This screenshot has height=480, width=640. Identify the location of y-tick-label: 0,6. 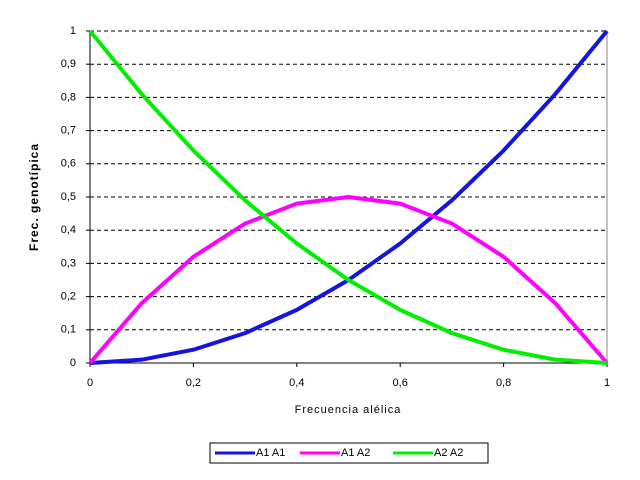
(68, 164).